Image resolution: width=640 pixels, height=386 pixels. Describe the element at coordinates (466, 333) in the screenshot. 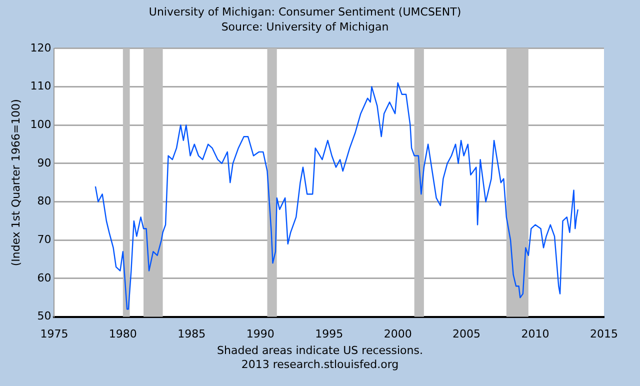

I see `x-tick-label: 2005` at that location.